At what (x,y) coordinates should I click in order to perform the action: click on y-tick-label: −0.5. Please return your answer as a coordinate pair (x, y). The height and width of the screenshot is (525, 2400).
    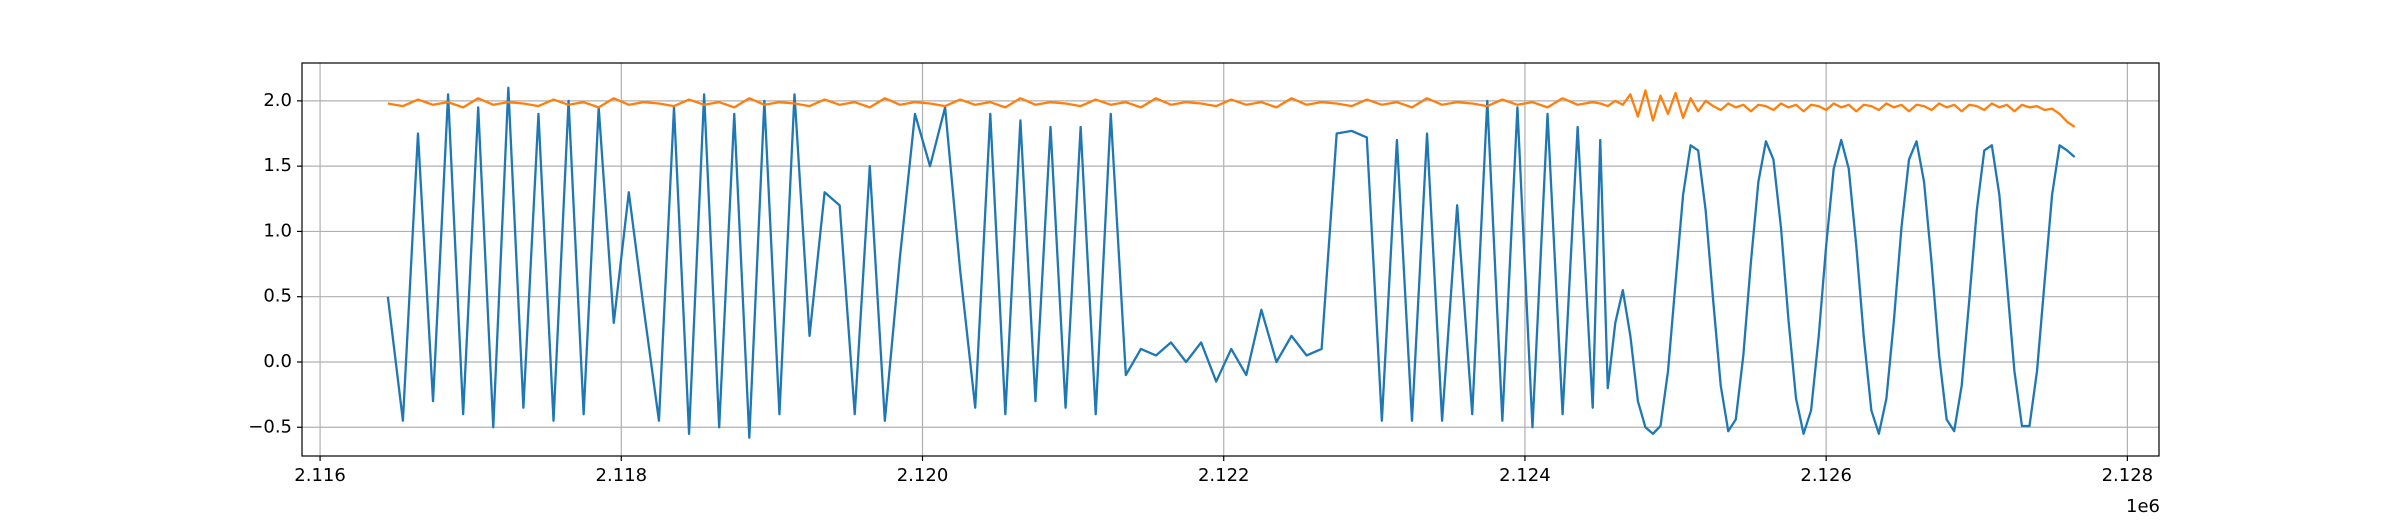
    Looking at the image, I should click on (270, 426).